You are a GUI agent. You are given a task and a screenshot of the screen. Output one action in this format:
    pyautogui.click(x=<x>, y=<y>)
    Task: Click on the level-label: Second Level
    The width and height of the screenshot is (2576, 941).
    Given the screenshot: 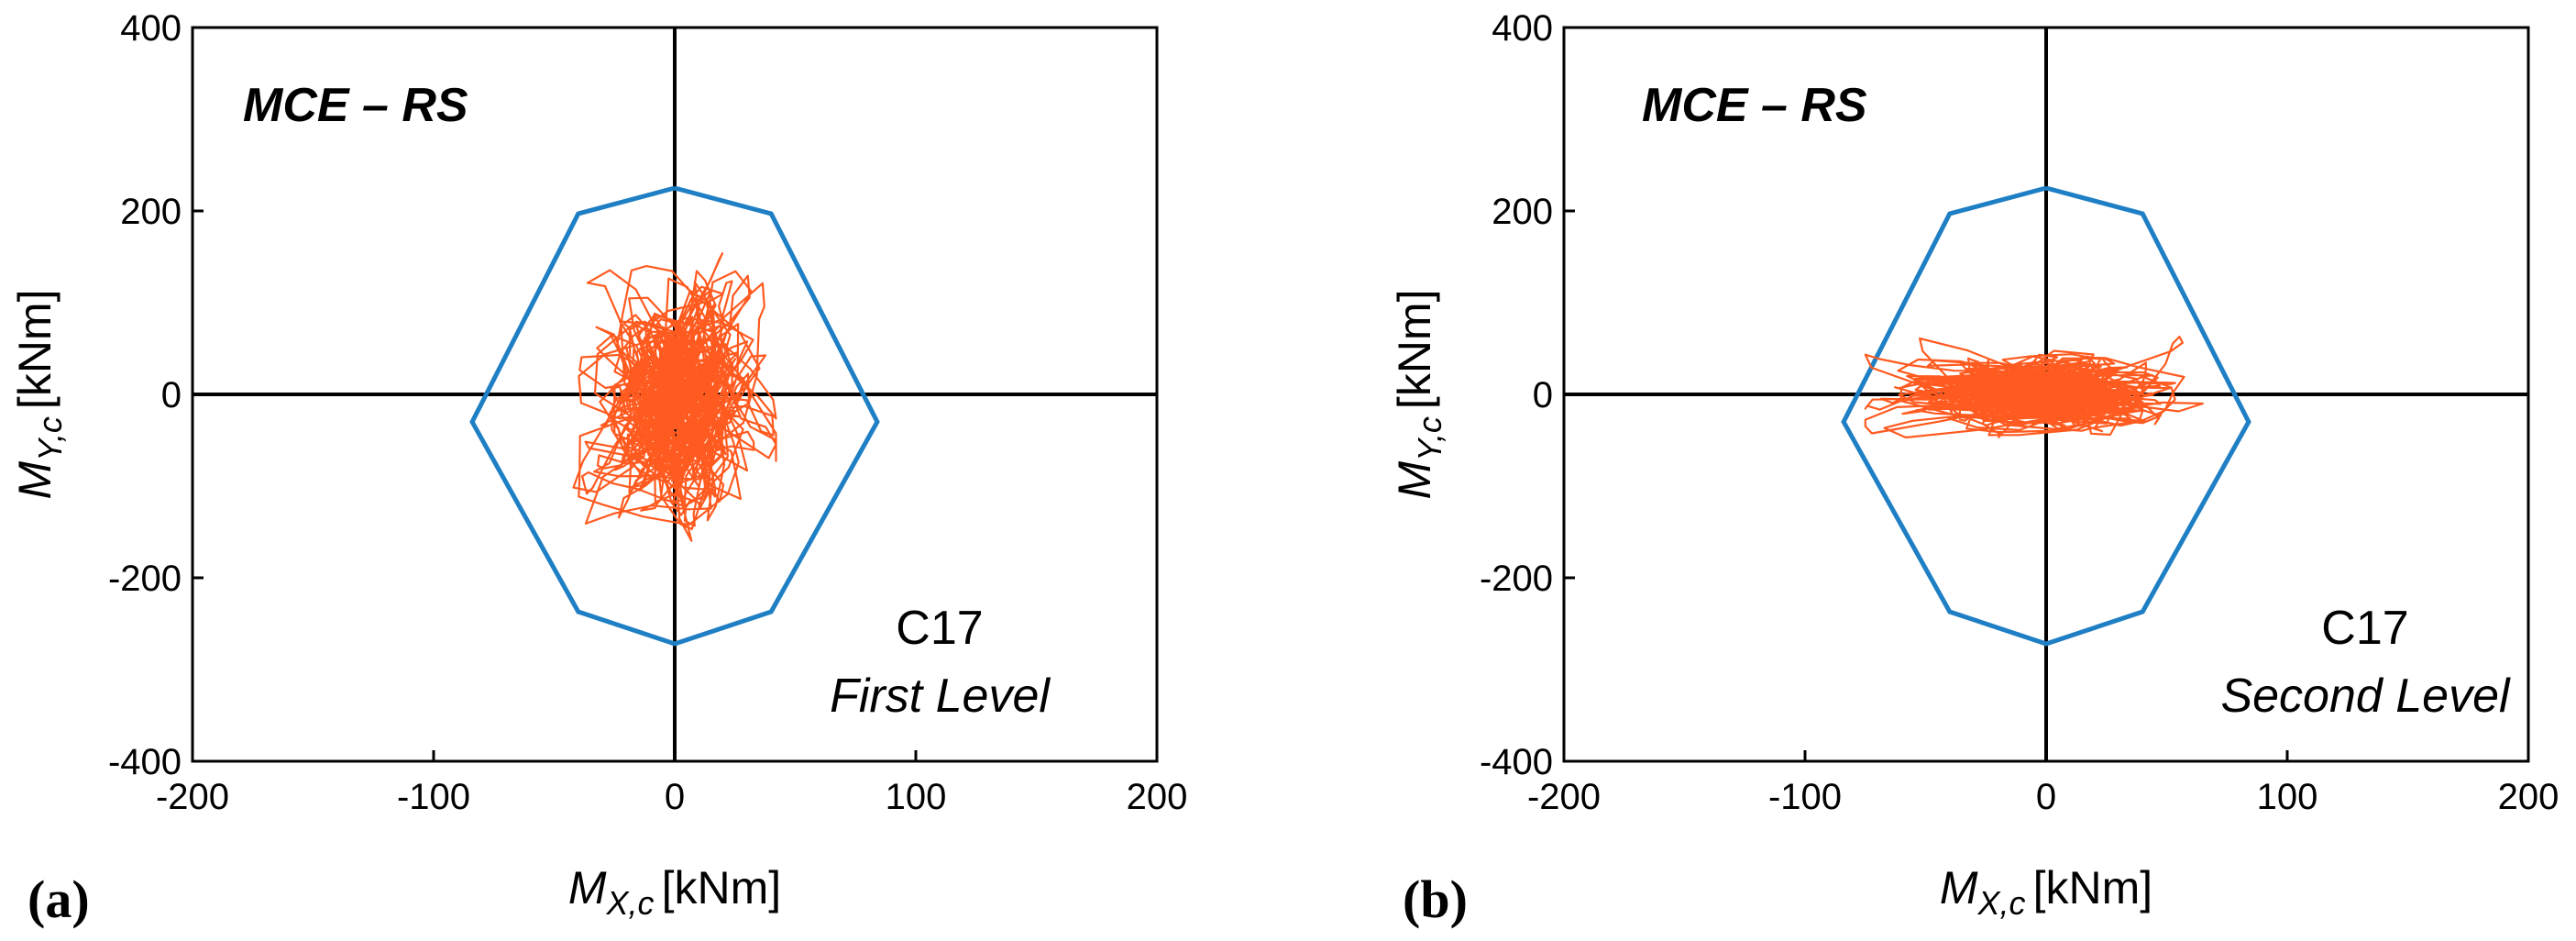 What is the action you would take?
    pyautogui.click(x=2365, y=696)
    